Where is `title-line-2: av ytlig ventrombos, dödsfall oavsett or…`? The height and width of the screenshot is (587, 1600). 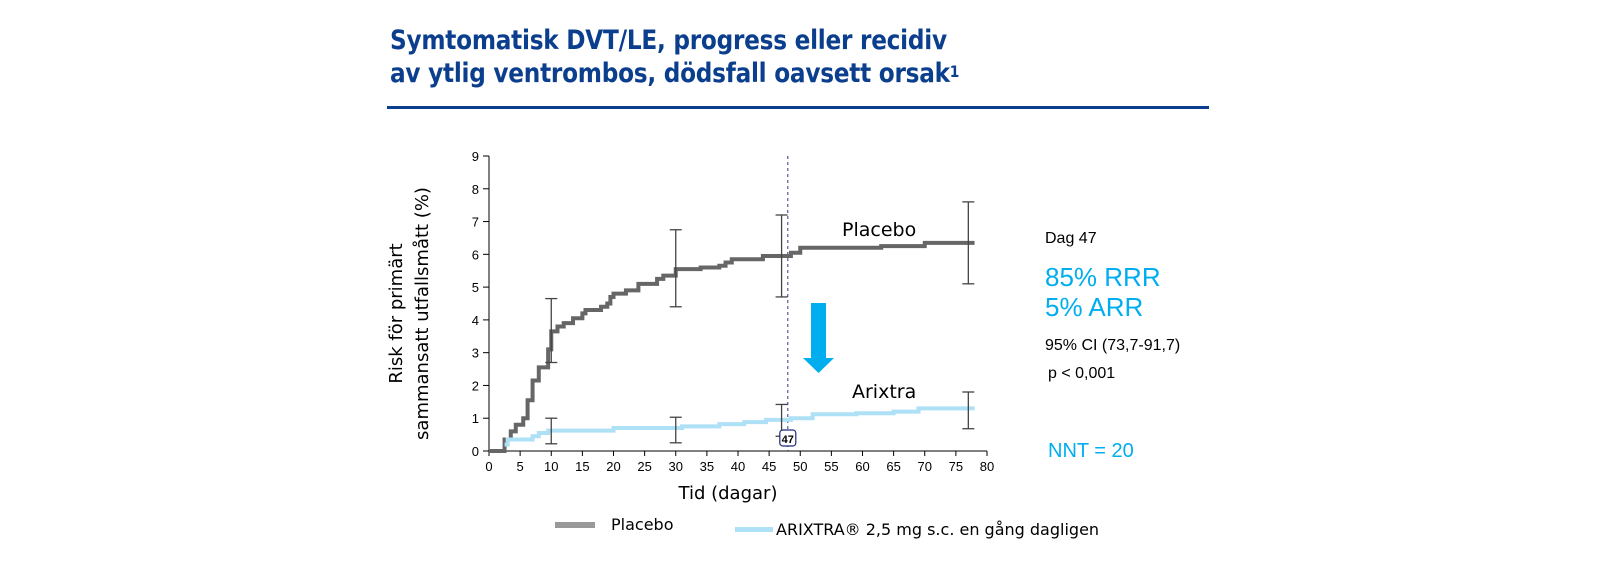
title-line-2: av ytlig ventrombos, dödsfall oavsett or… is located at coordinates (674, 73).